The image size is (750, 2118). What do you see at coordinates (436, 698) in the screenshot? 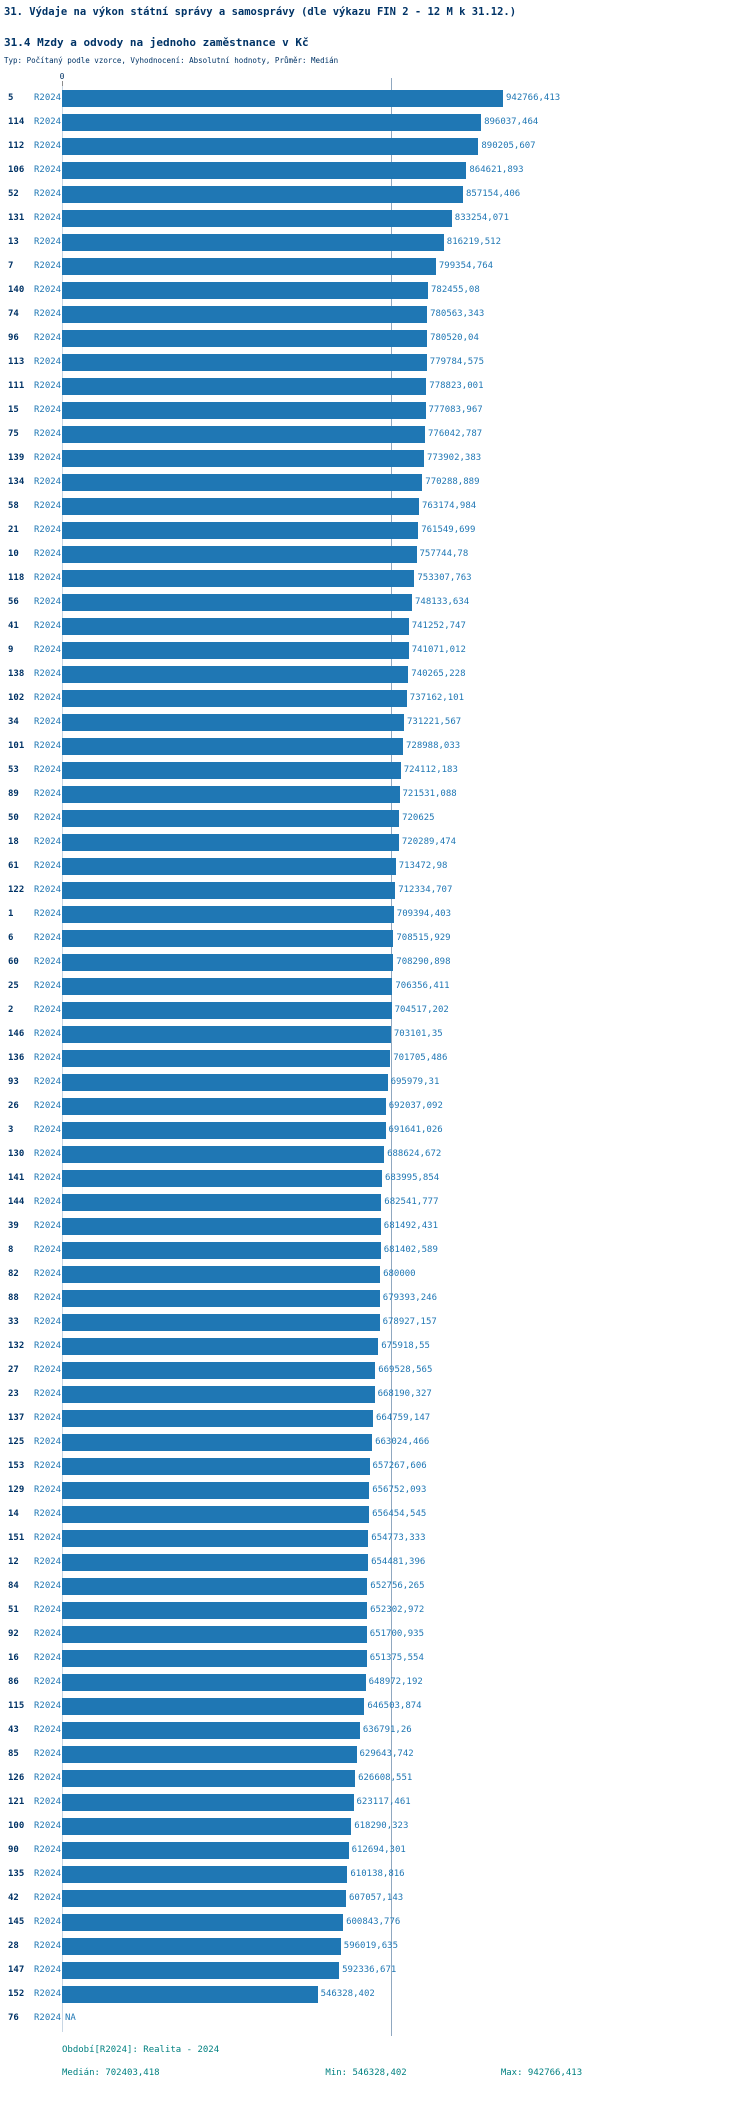
I see `bar-value-label: 737162,101` at bounding box center [436, 698].